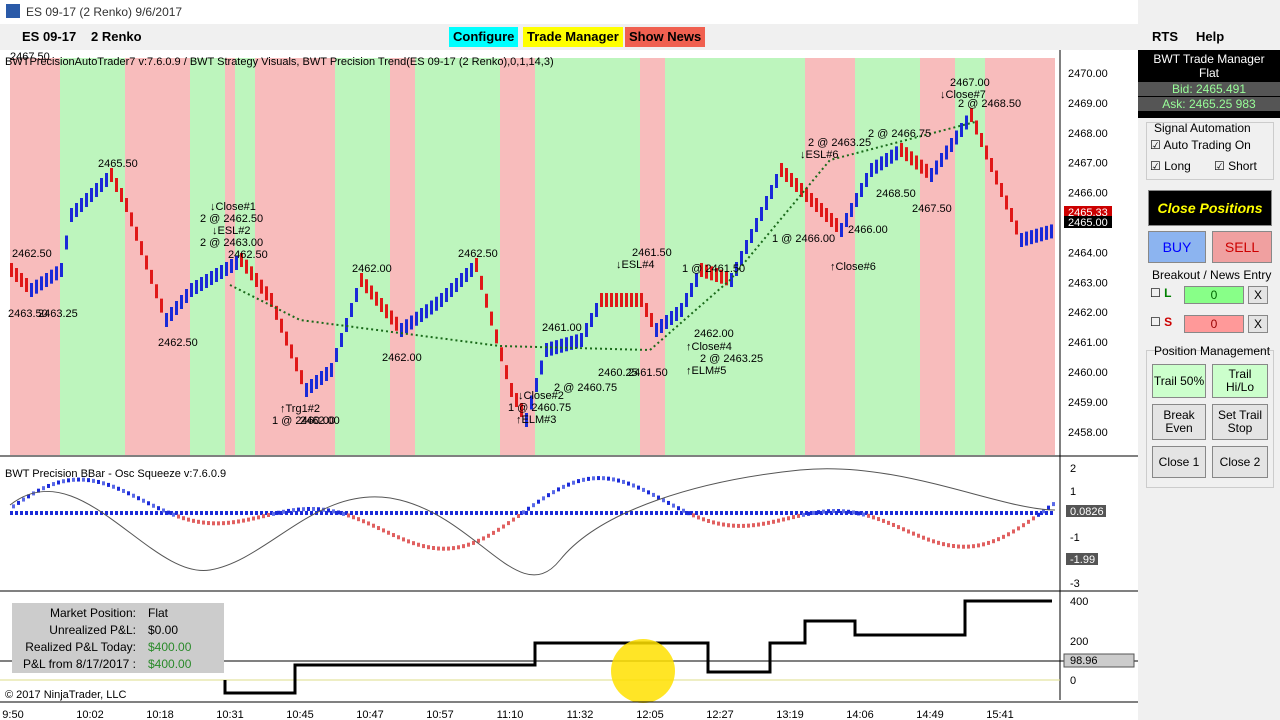  I want to click on trade-annotation: ↓ESL#4, so click(635, 265).